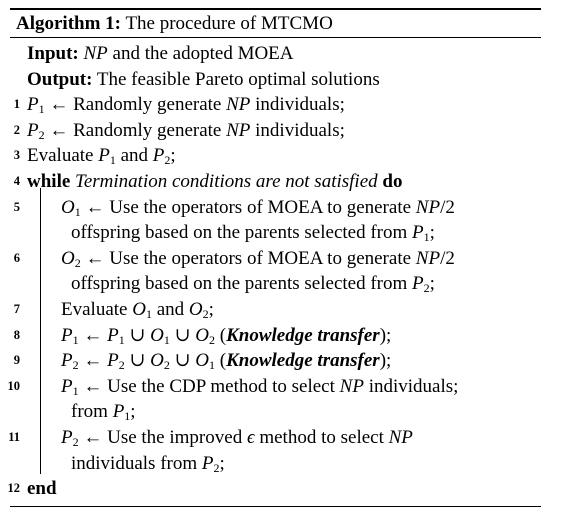 The image size is (569, 518). I want to click on input-np: NP, so click(95, 53).